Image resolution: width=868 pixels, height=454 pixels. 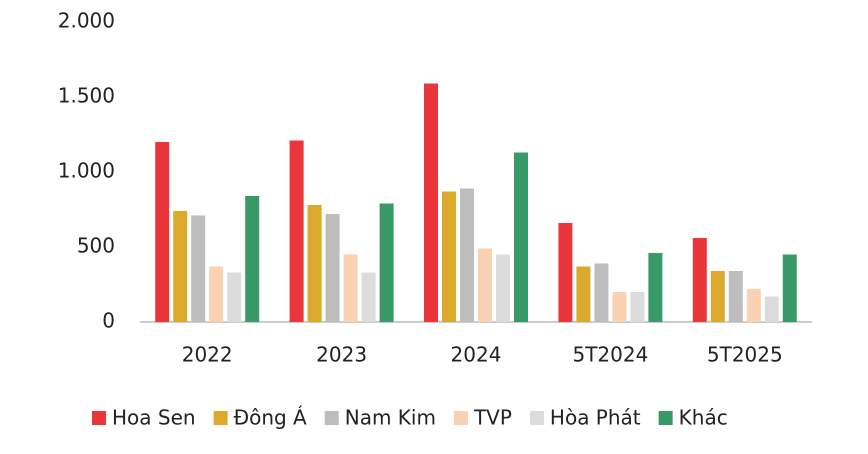 I want to click on legend-label: Đông Á, so click(x=270, y=418).